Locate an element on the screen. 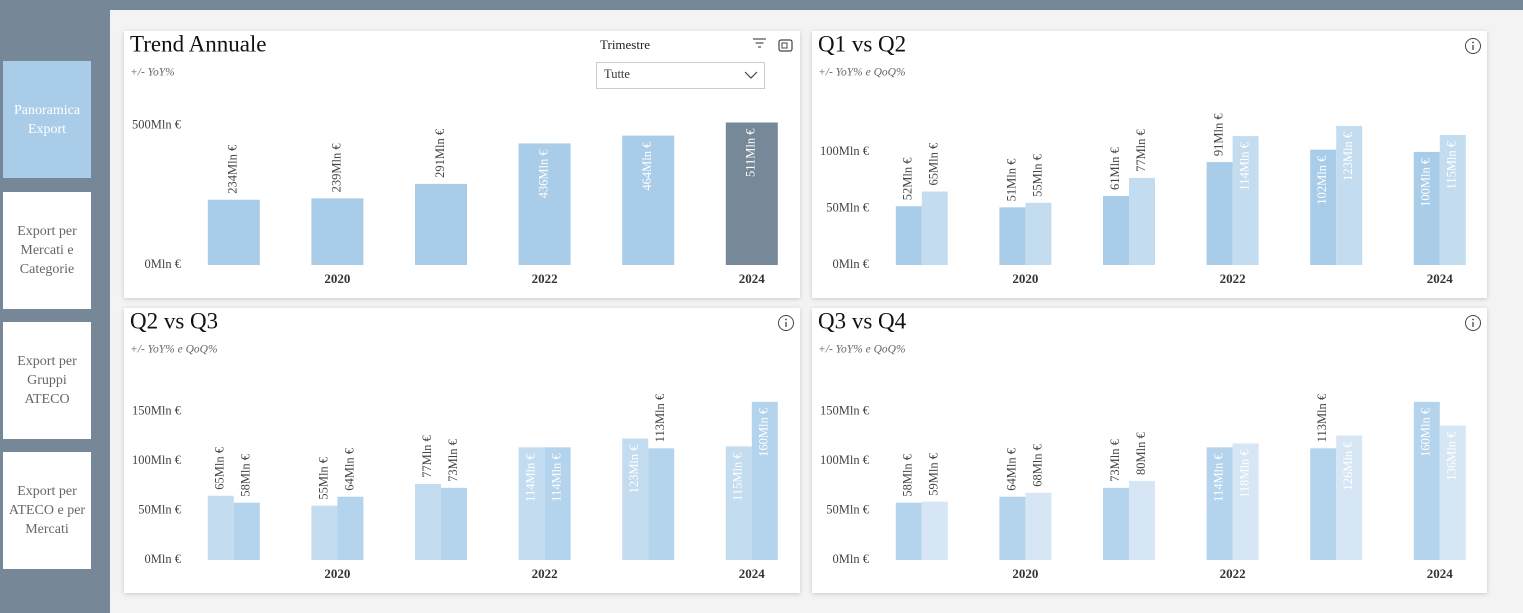  x-tick-label: 2024 is located at coordinates (752, 278).